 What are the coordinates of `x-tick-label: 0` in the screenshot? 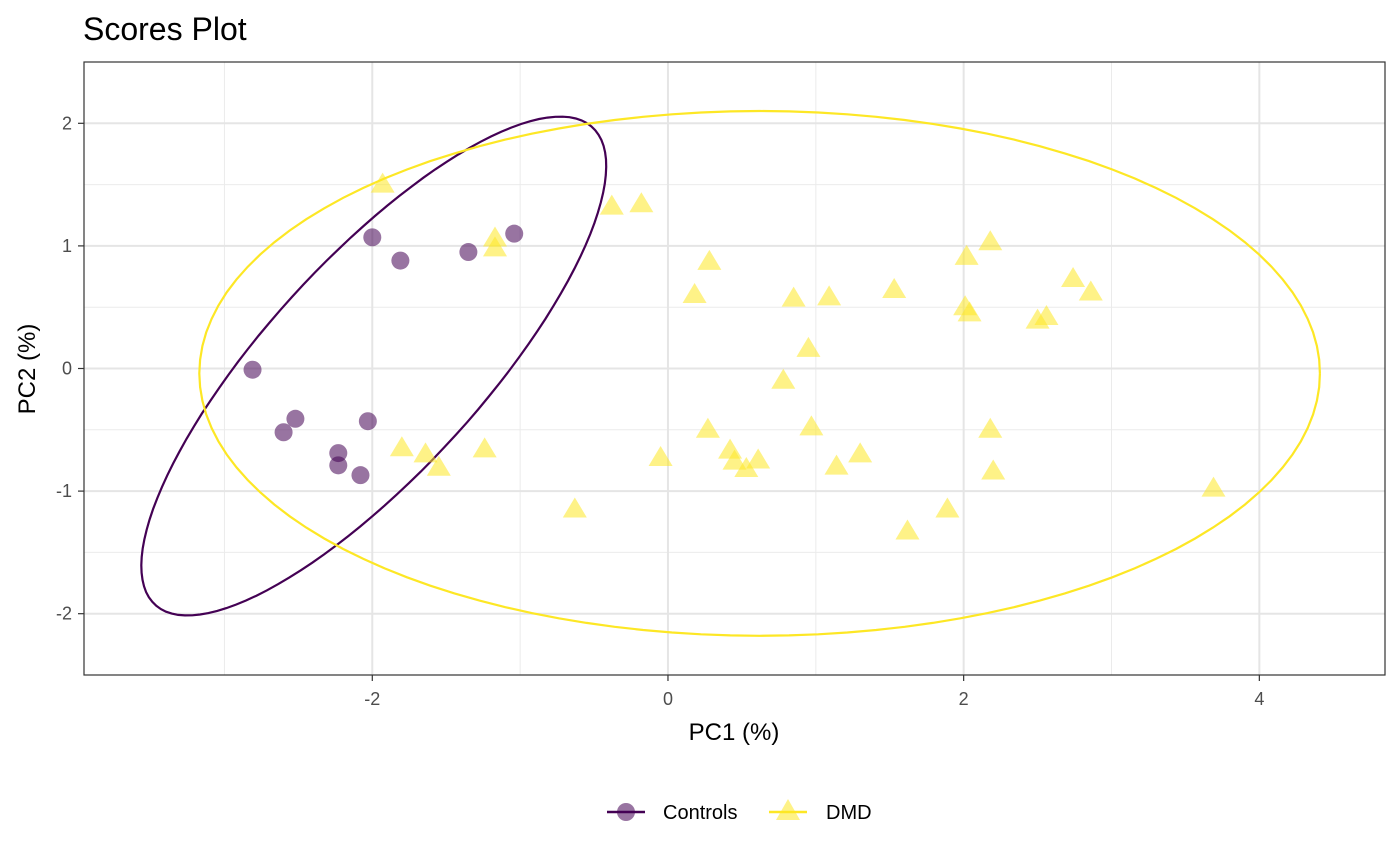 It's located at (668, 699).